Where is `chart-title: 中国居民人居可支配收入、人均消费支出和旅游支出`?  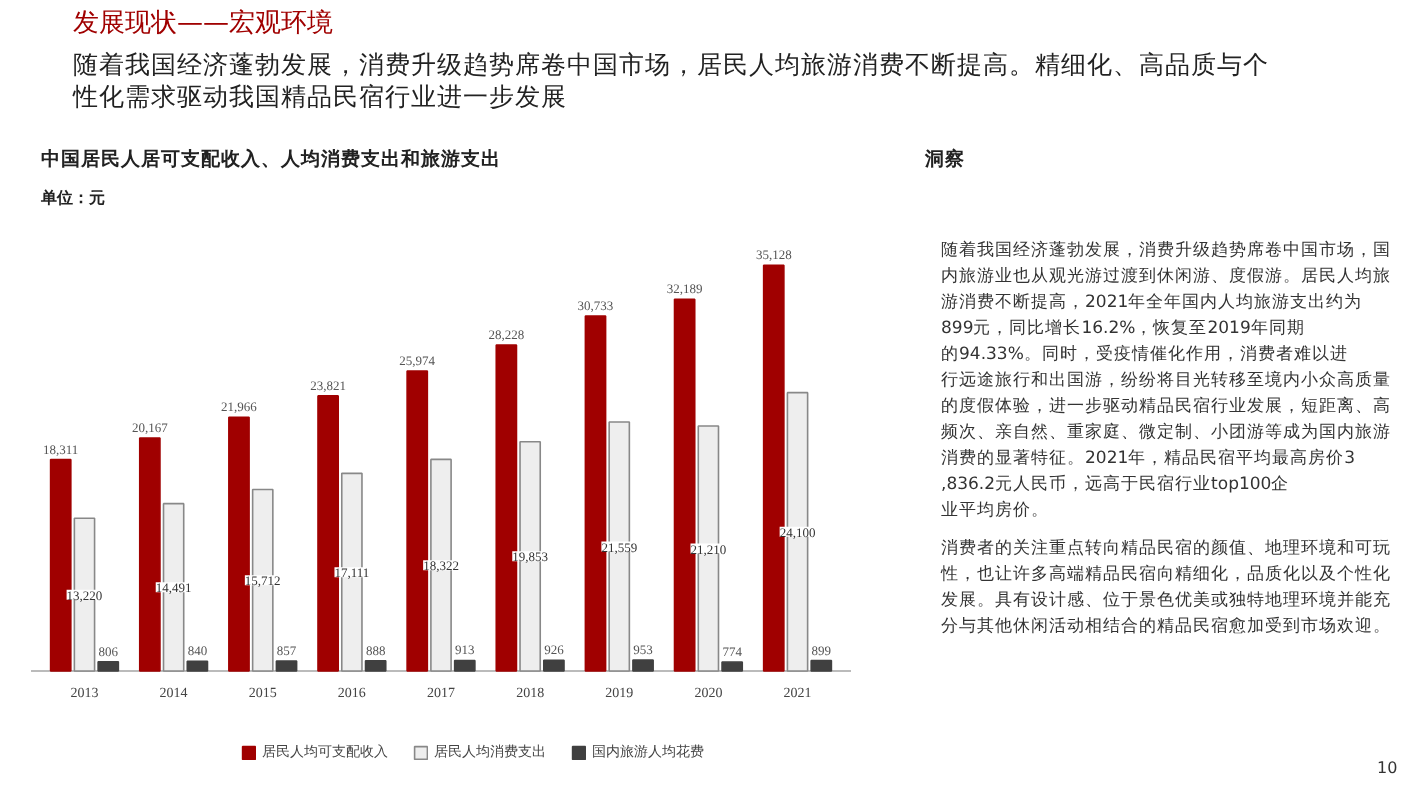 chart-title: 中国居民人居可支配收入、人均消费支出和旅游支出 is located at coordinates (271, 159).